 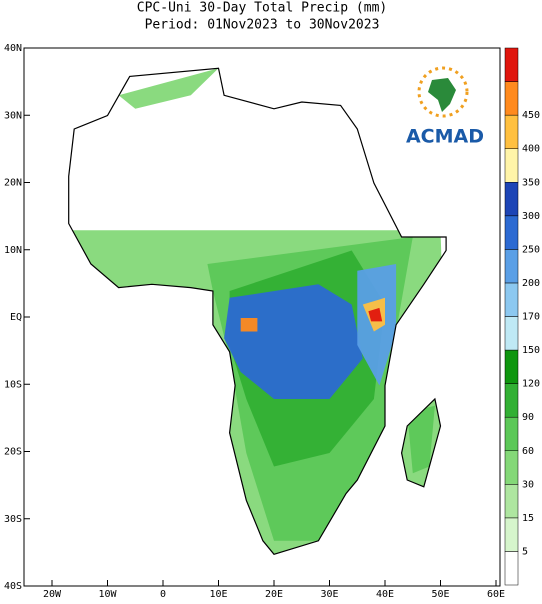 What do you see at coordinates (531, 149) in the screenshot?
I see `colorbar-label: 400` at bounding box center [531, 149].